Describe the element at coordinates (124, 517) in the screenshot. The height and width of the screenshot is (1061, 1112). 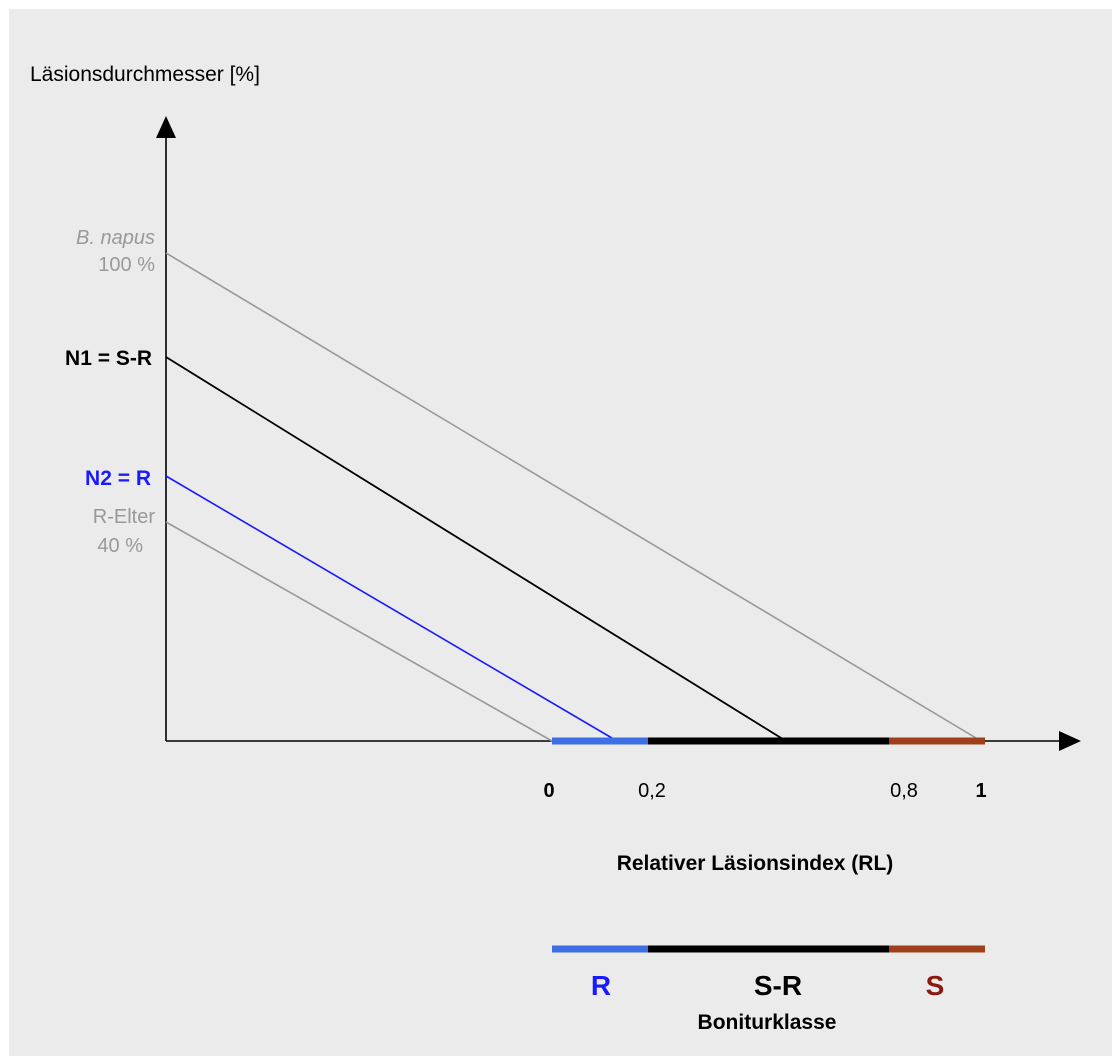
I see `label-relter-name: R-Elter` at that location.